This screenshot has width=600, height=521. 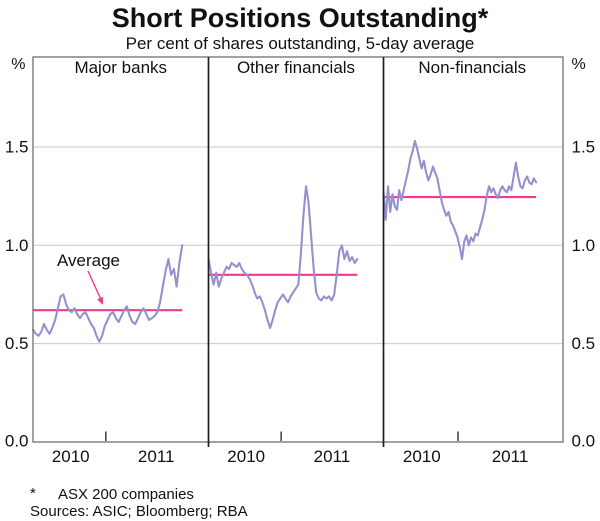 What do you see at coordinates (579, 64) in the screenshot?
I see `y-unit-right: %` at bounding box center [579, 64].